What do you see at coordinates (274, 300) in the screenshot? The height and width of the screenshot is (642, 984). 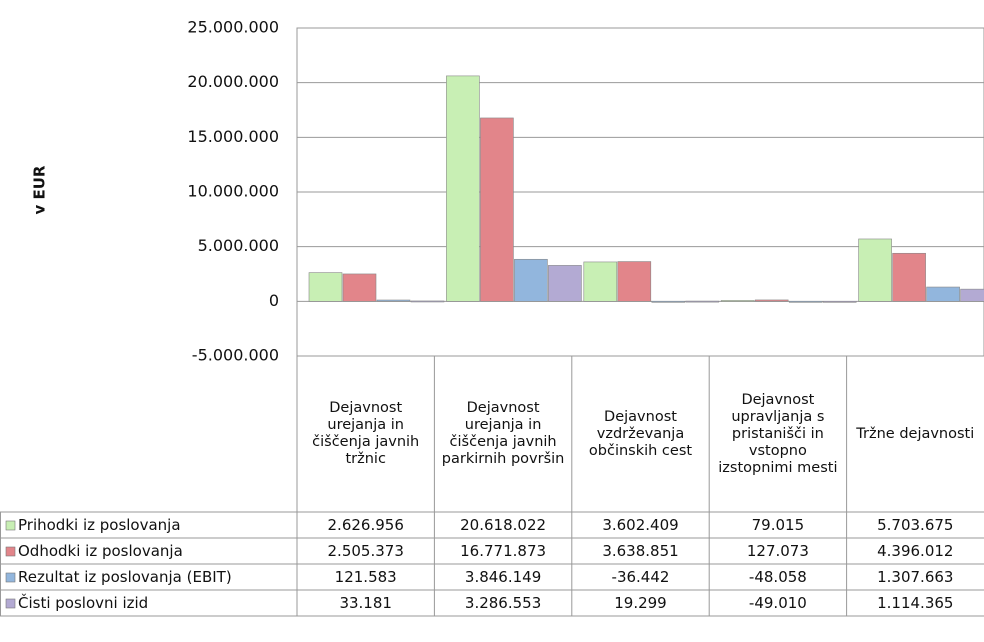 I see `y-tick-label: 0` at bounding box center [274, 300].